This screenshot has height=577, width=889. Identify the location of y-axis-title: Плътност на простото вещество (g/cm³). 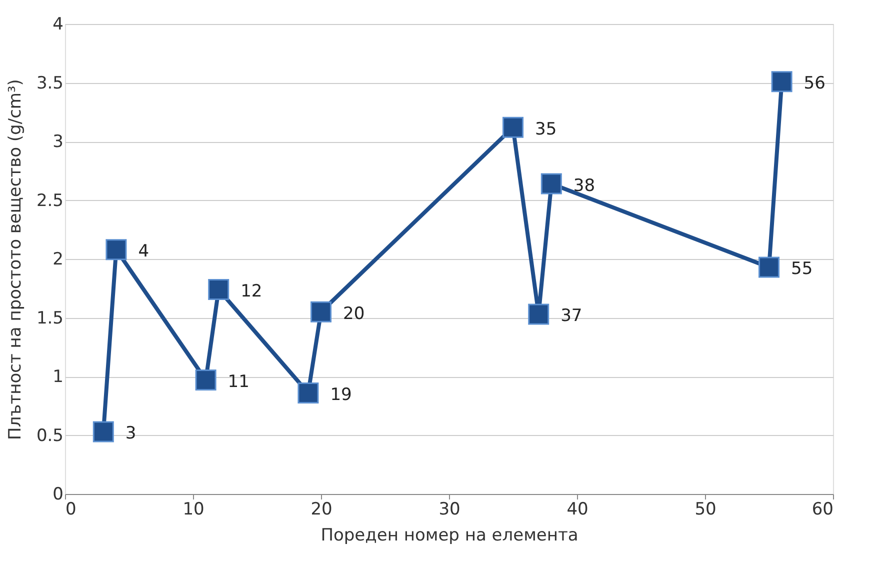
(15, 259).